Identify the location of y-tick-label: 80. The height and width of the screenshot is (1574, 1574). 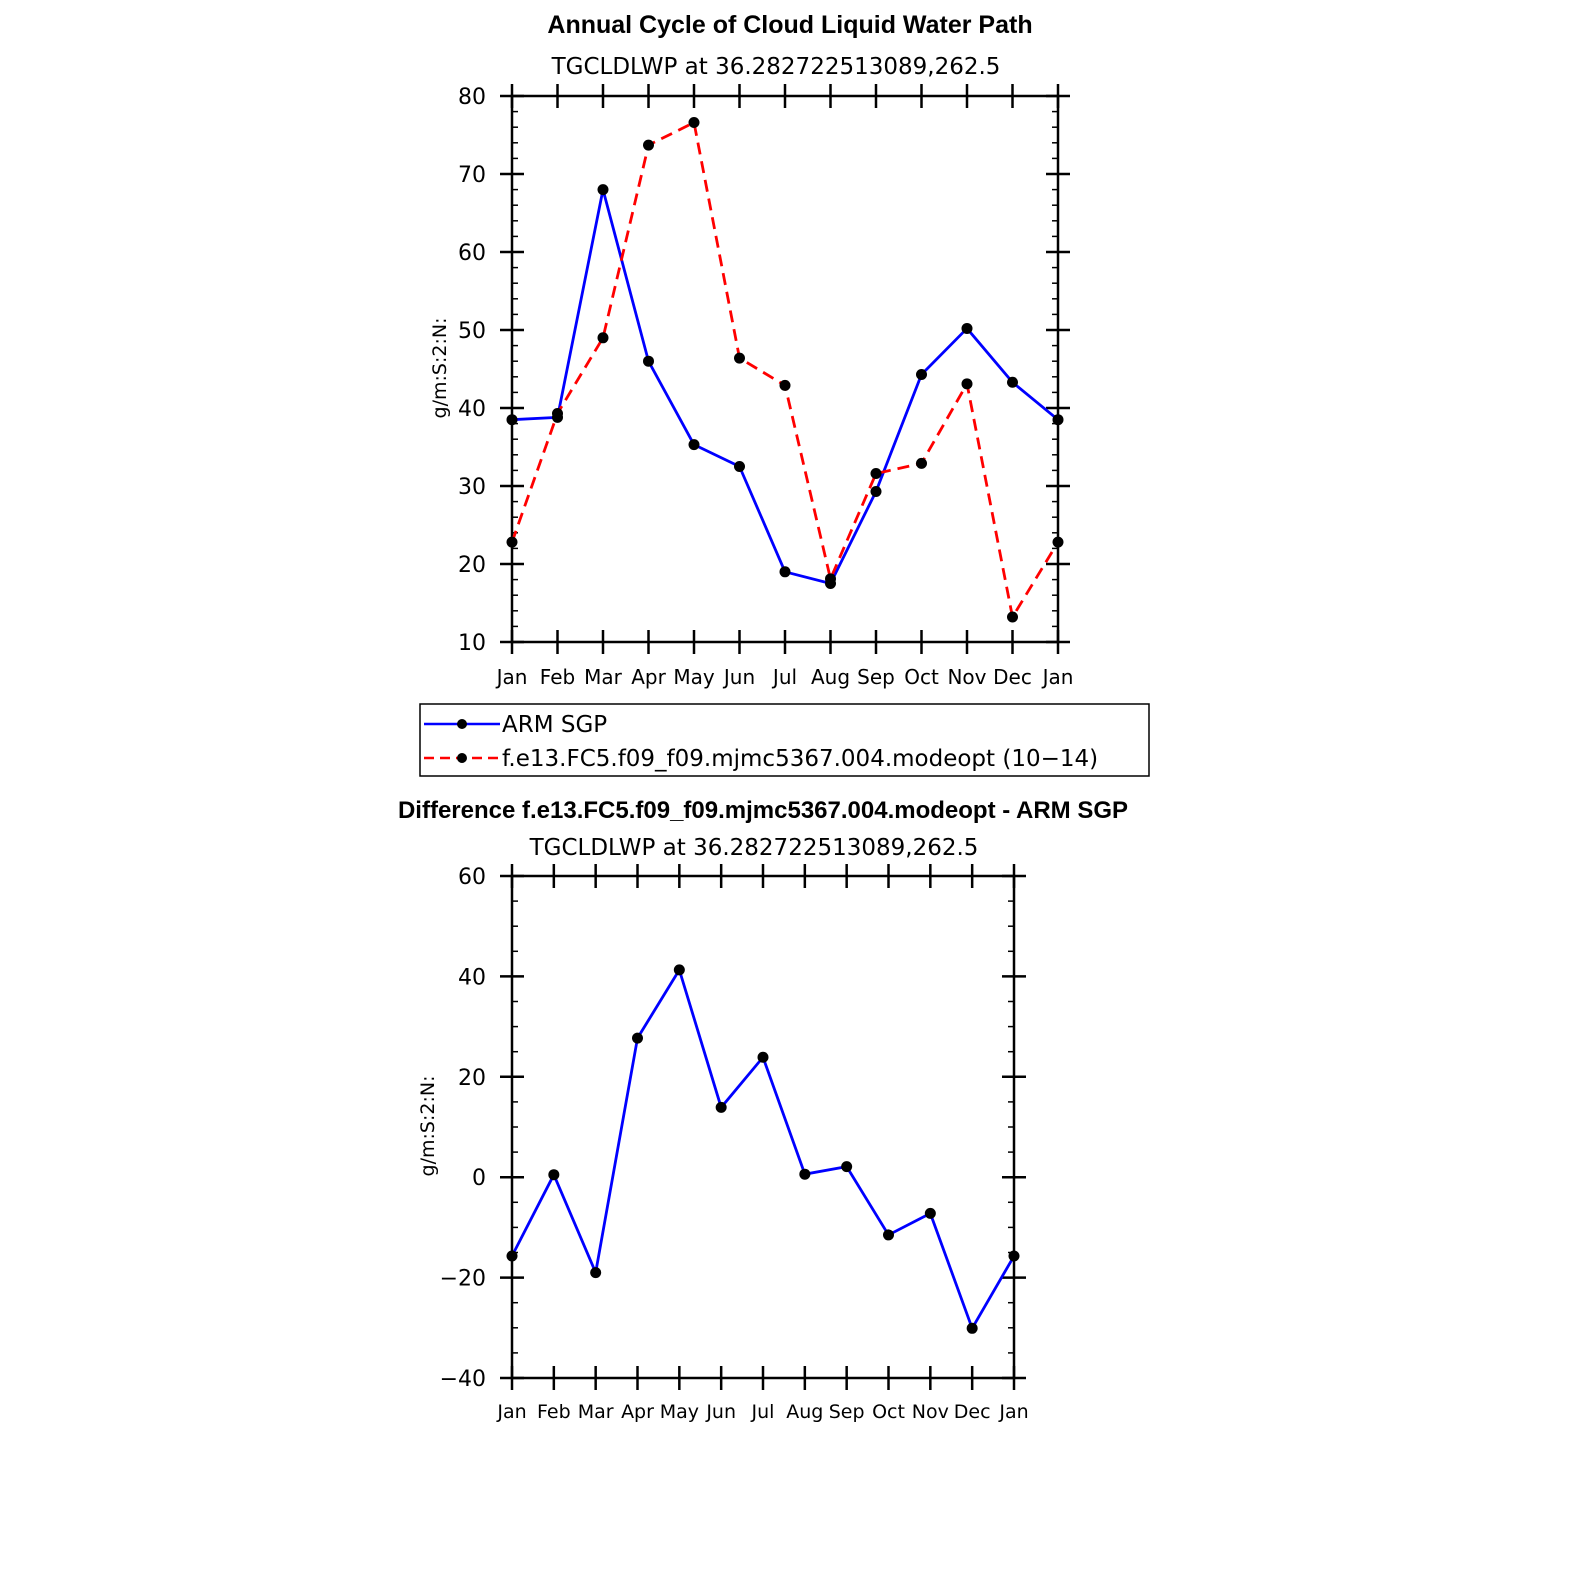
(472, 97).